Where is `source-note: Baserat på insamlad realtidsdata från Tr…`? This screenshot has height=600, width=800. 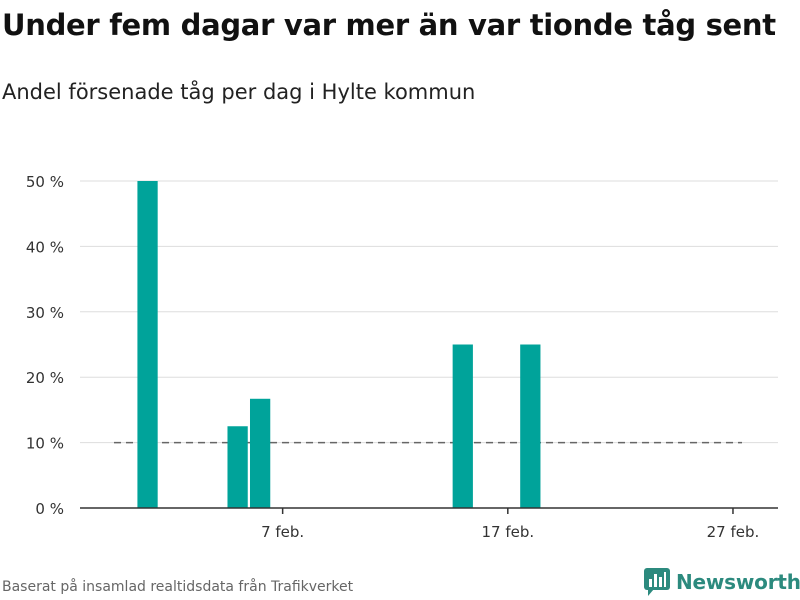
source-note: Baserat på insamlad realtidsdata från Tr… is located at coordinates (178, 587).